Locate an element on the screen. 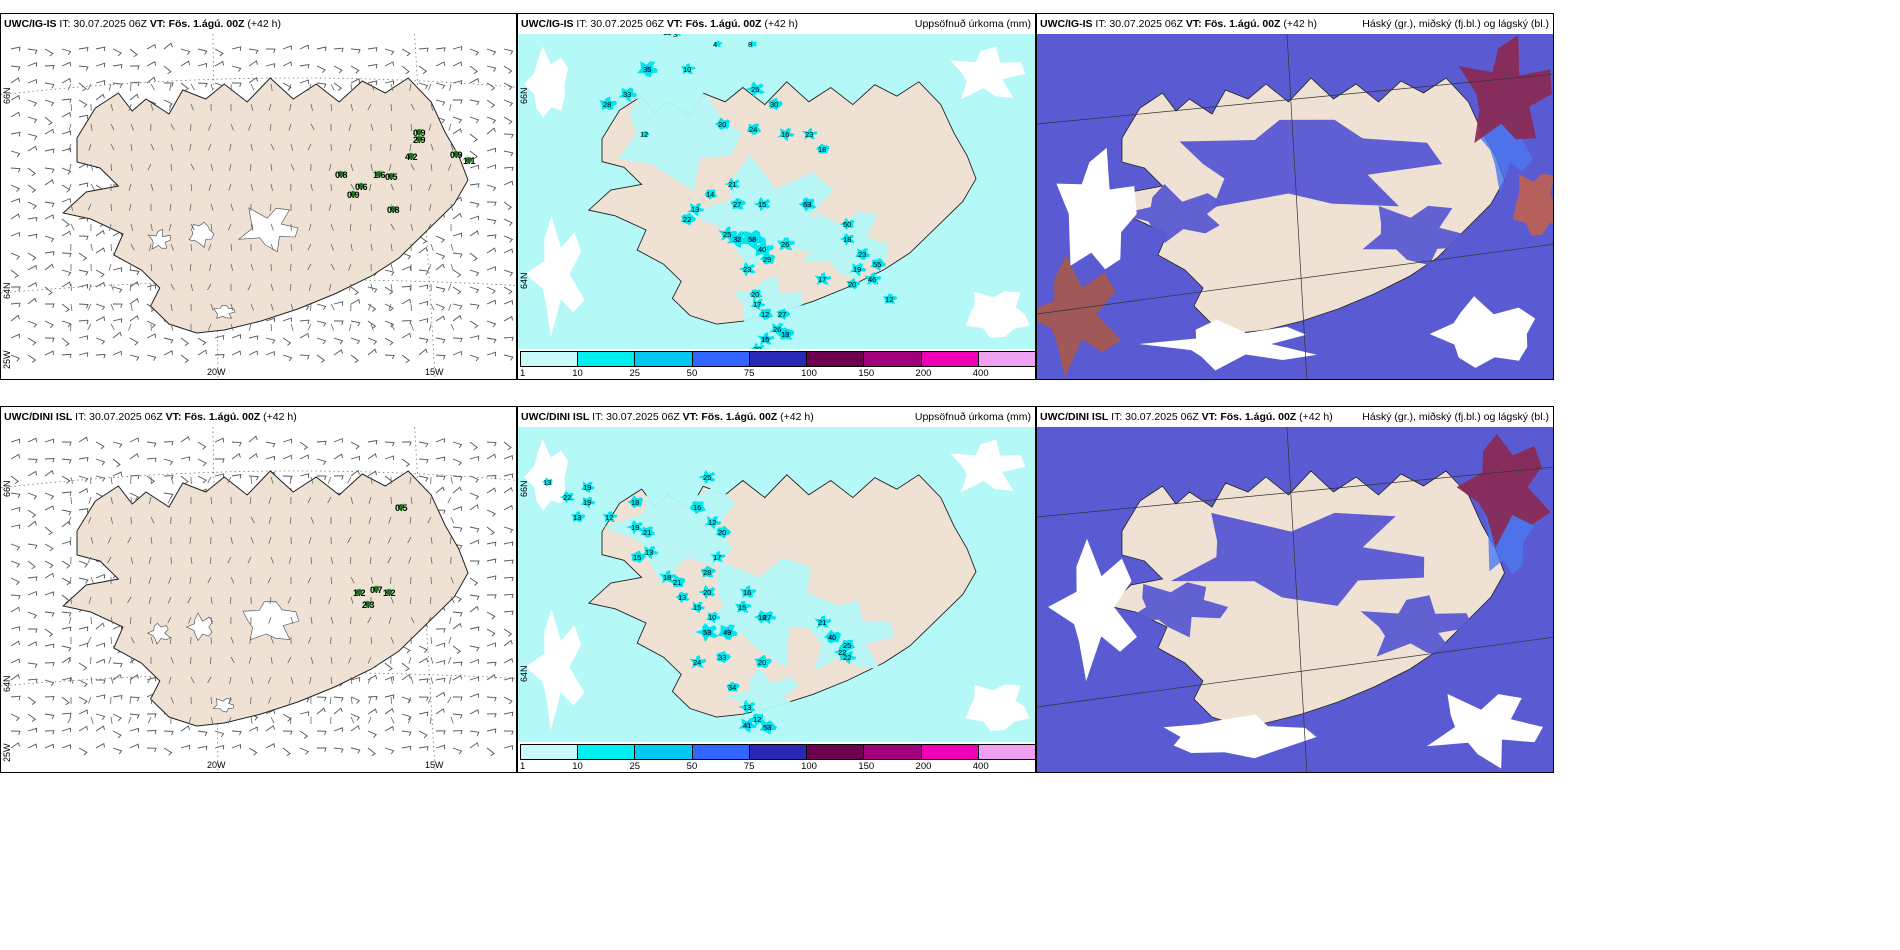 Image resolution: width=1900 pixels, height=950 pixels. precip-amount-label: 35 is located at coordinates (647, 69).